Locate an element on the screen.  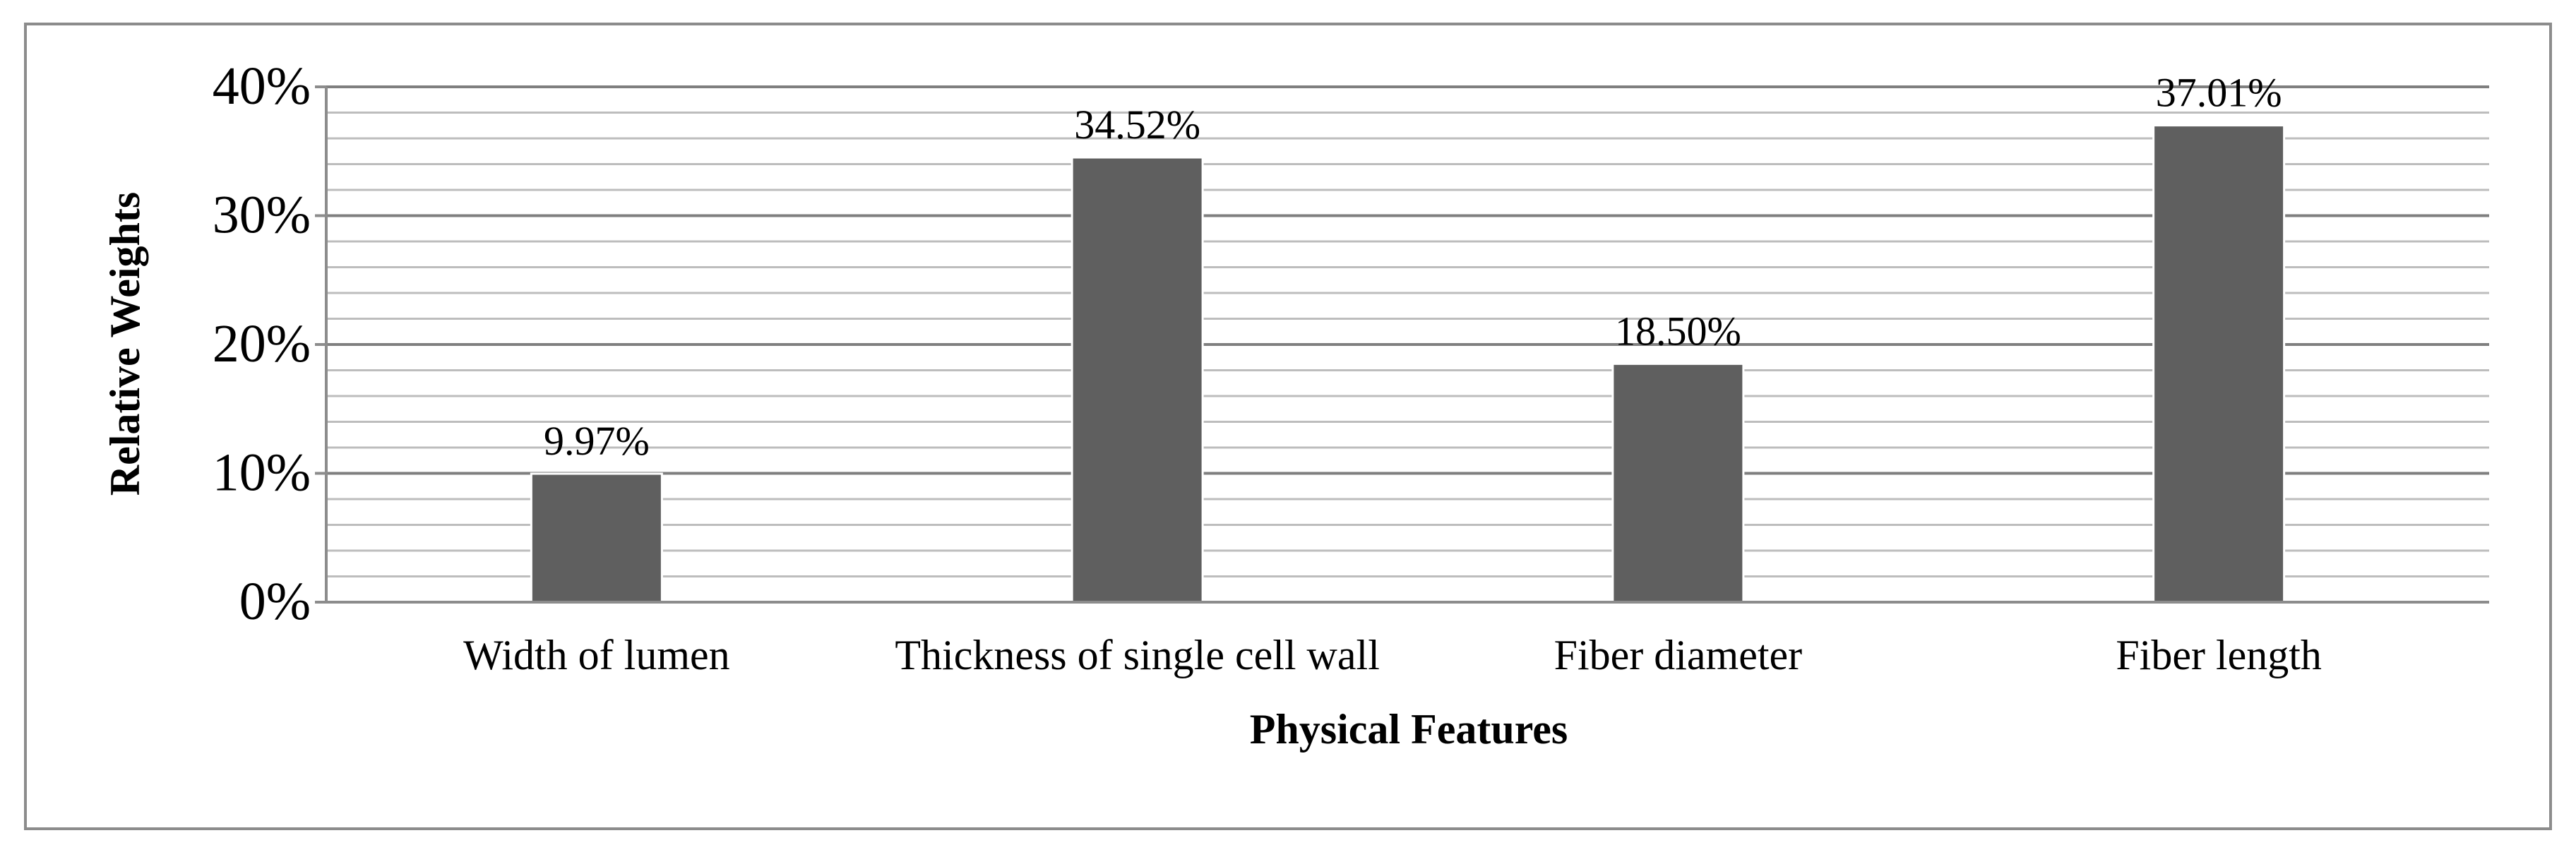
y-axis-title: Relative Weights is located at coordinates (125, 344).